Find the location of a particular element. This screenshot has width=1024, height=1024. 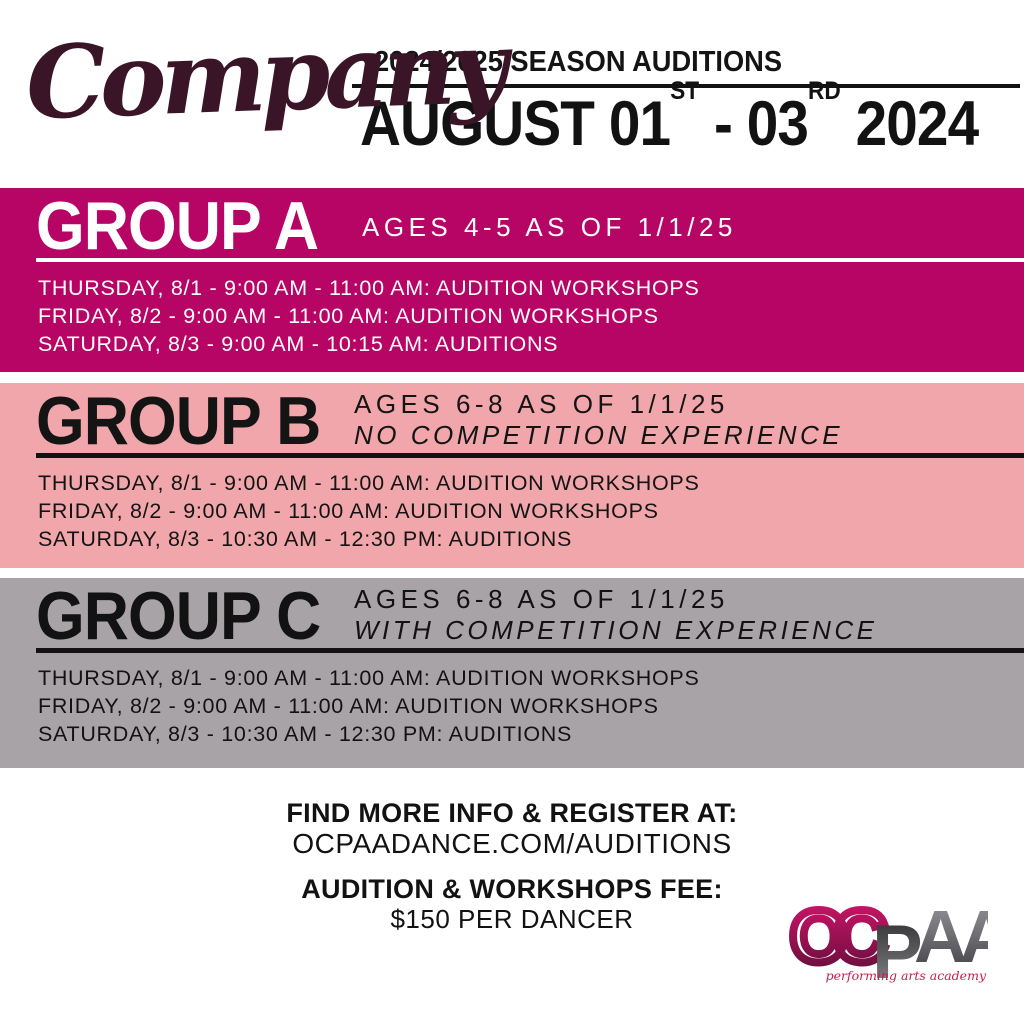

group-a-title: GROUP A is located at coordinates (177, 226).